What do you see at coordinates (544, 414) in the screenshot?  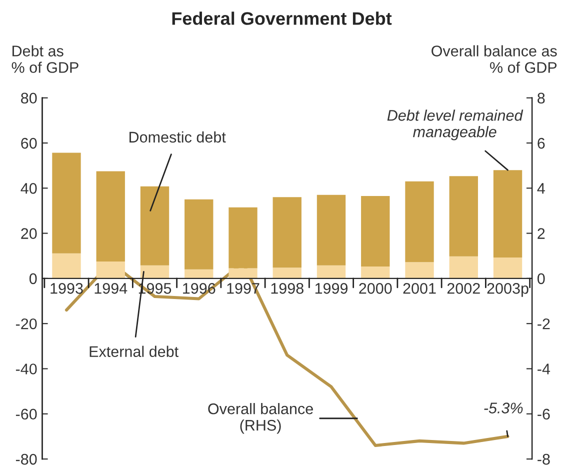 I see `y2-tick-label: -6` at bounding box center [544, 414].